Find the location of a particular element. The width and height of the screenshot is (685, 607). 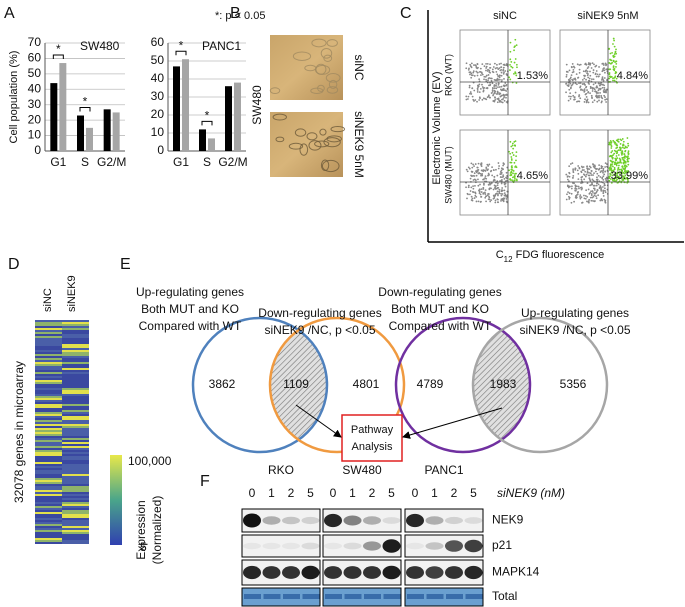

bar is located at coordinates (80, 133).